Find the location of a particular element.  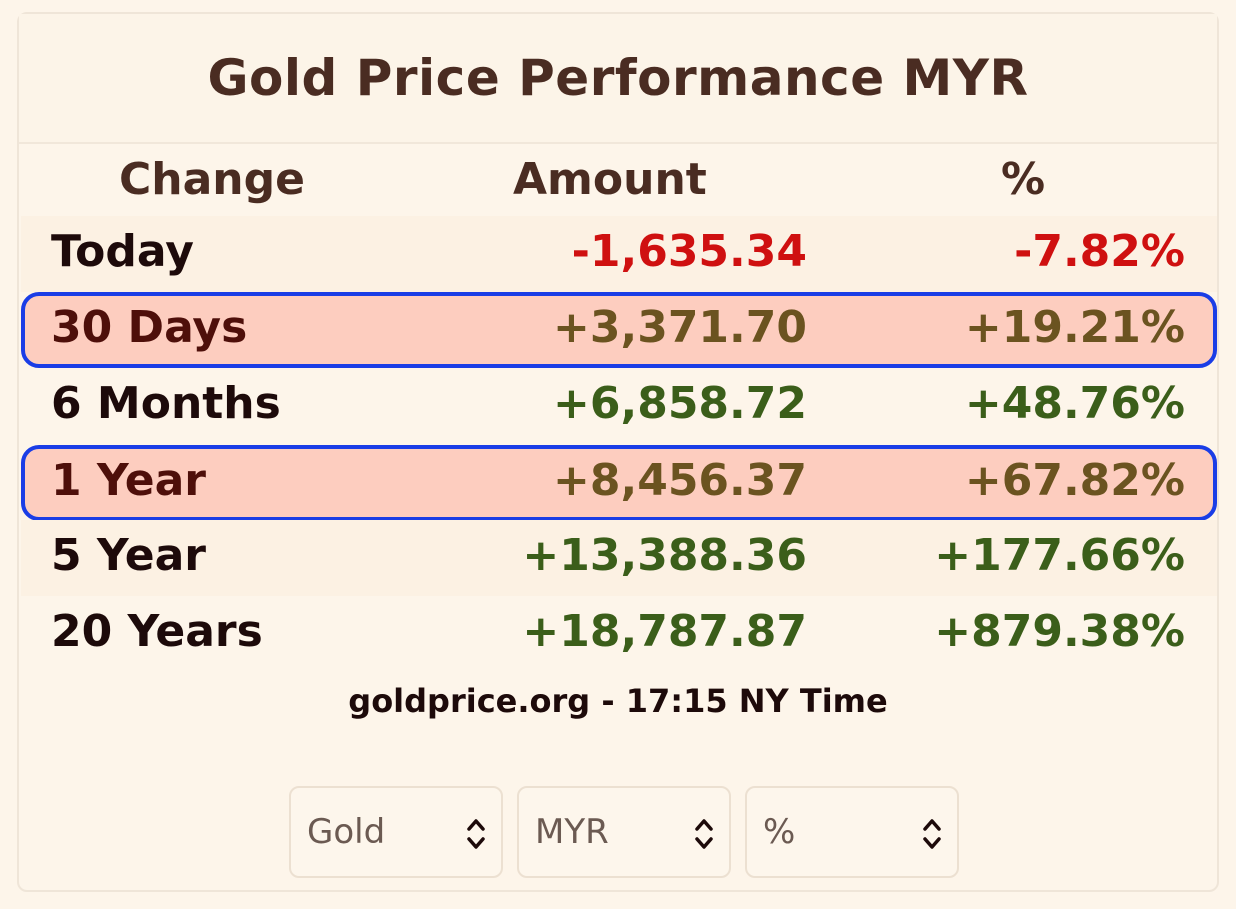

currency-select-value: MYR is located at coordinates (572, 832).